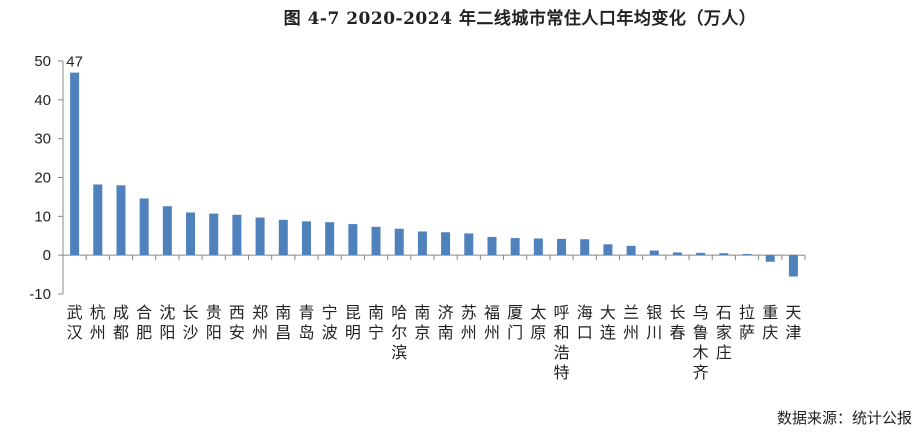 The height and width of the screenshot is (438, 920). What do you see at coordinates (844, 418) in the screenshot?
I see `source-note: 数据来源：统计公报` at bounding box center [844, 418].